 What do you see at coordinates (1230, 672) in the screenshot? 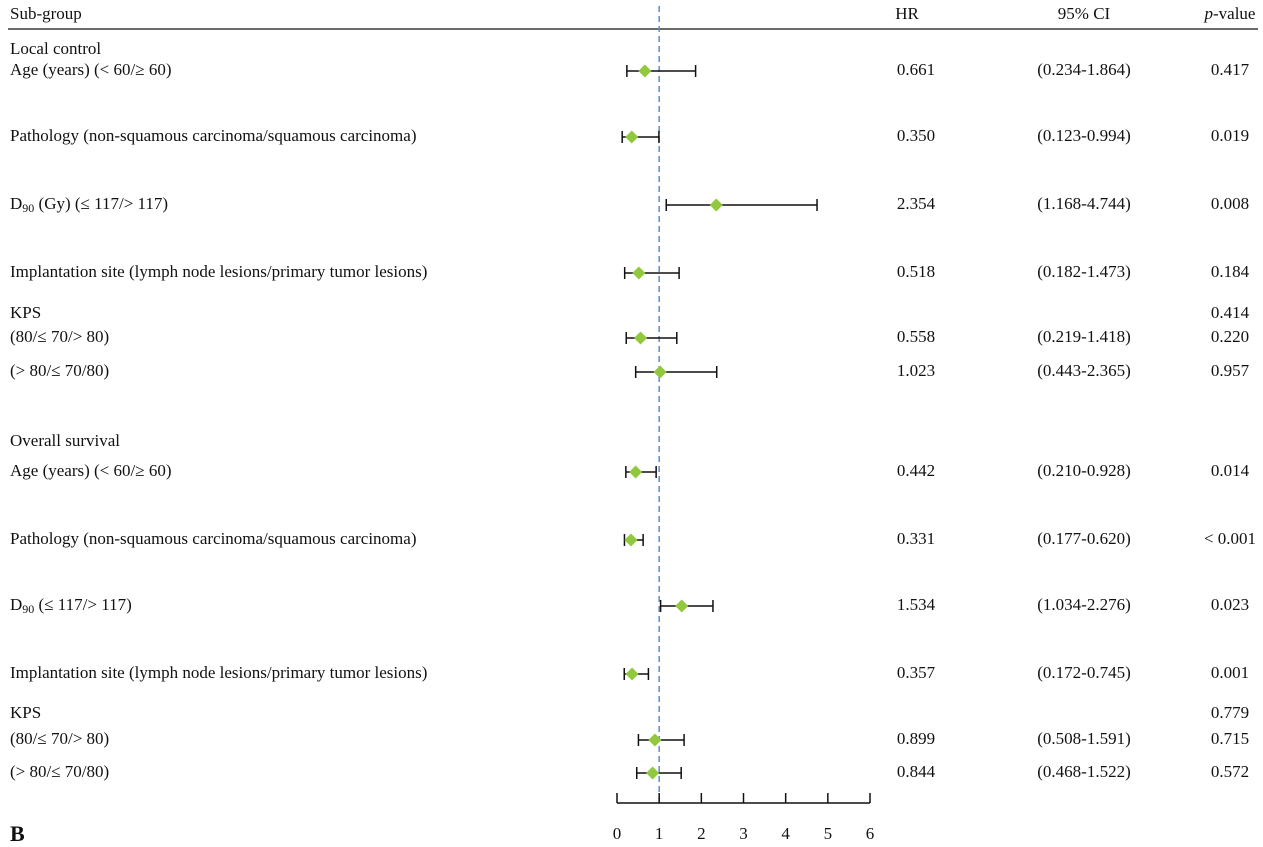
I see `p-value: 0.001` at bounding box center [1230, 672].